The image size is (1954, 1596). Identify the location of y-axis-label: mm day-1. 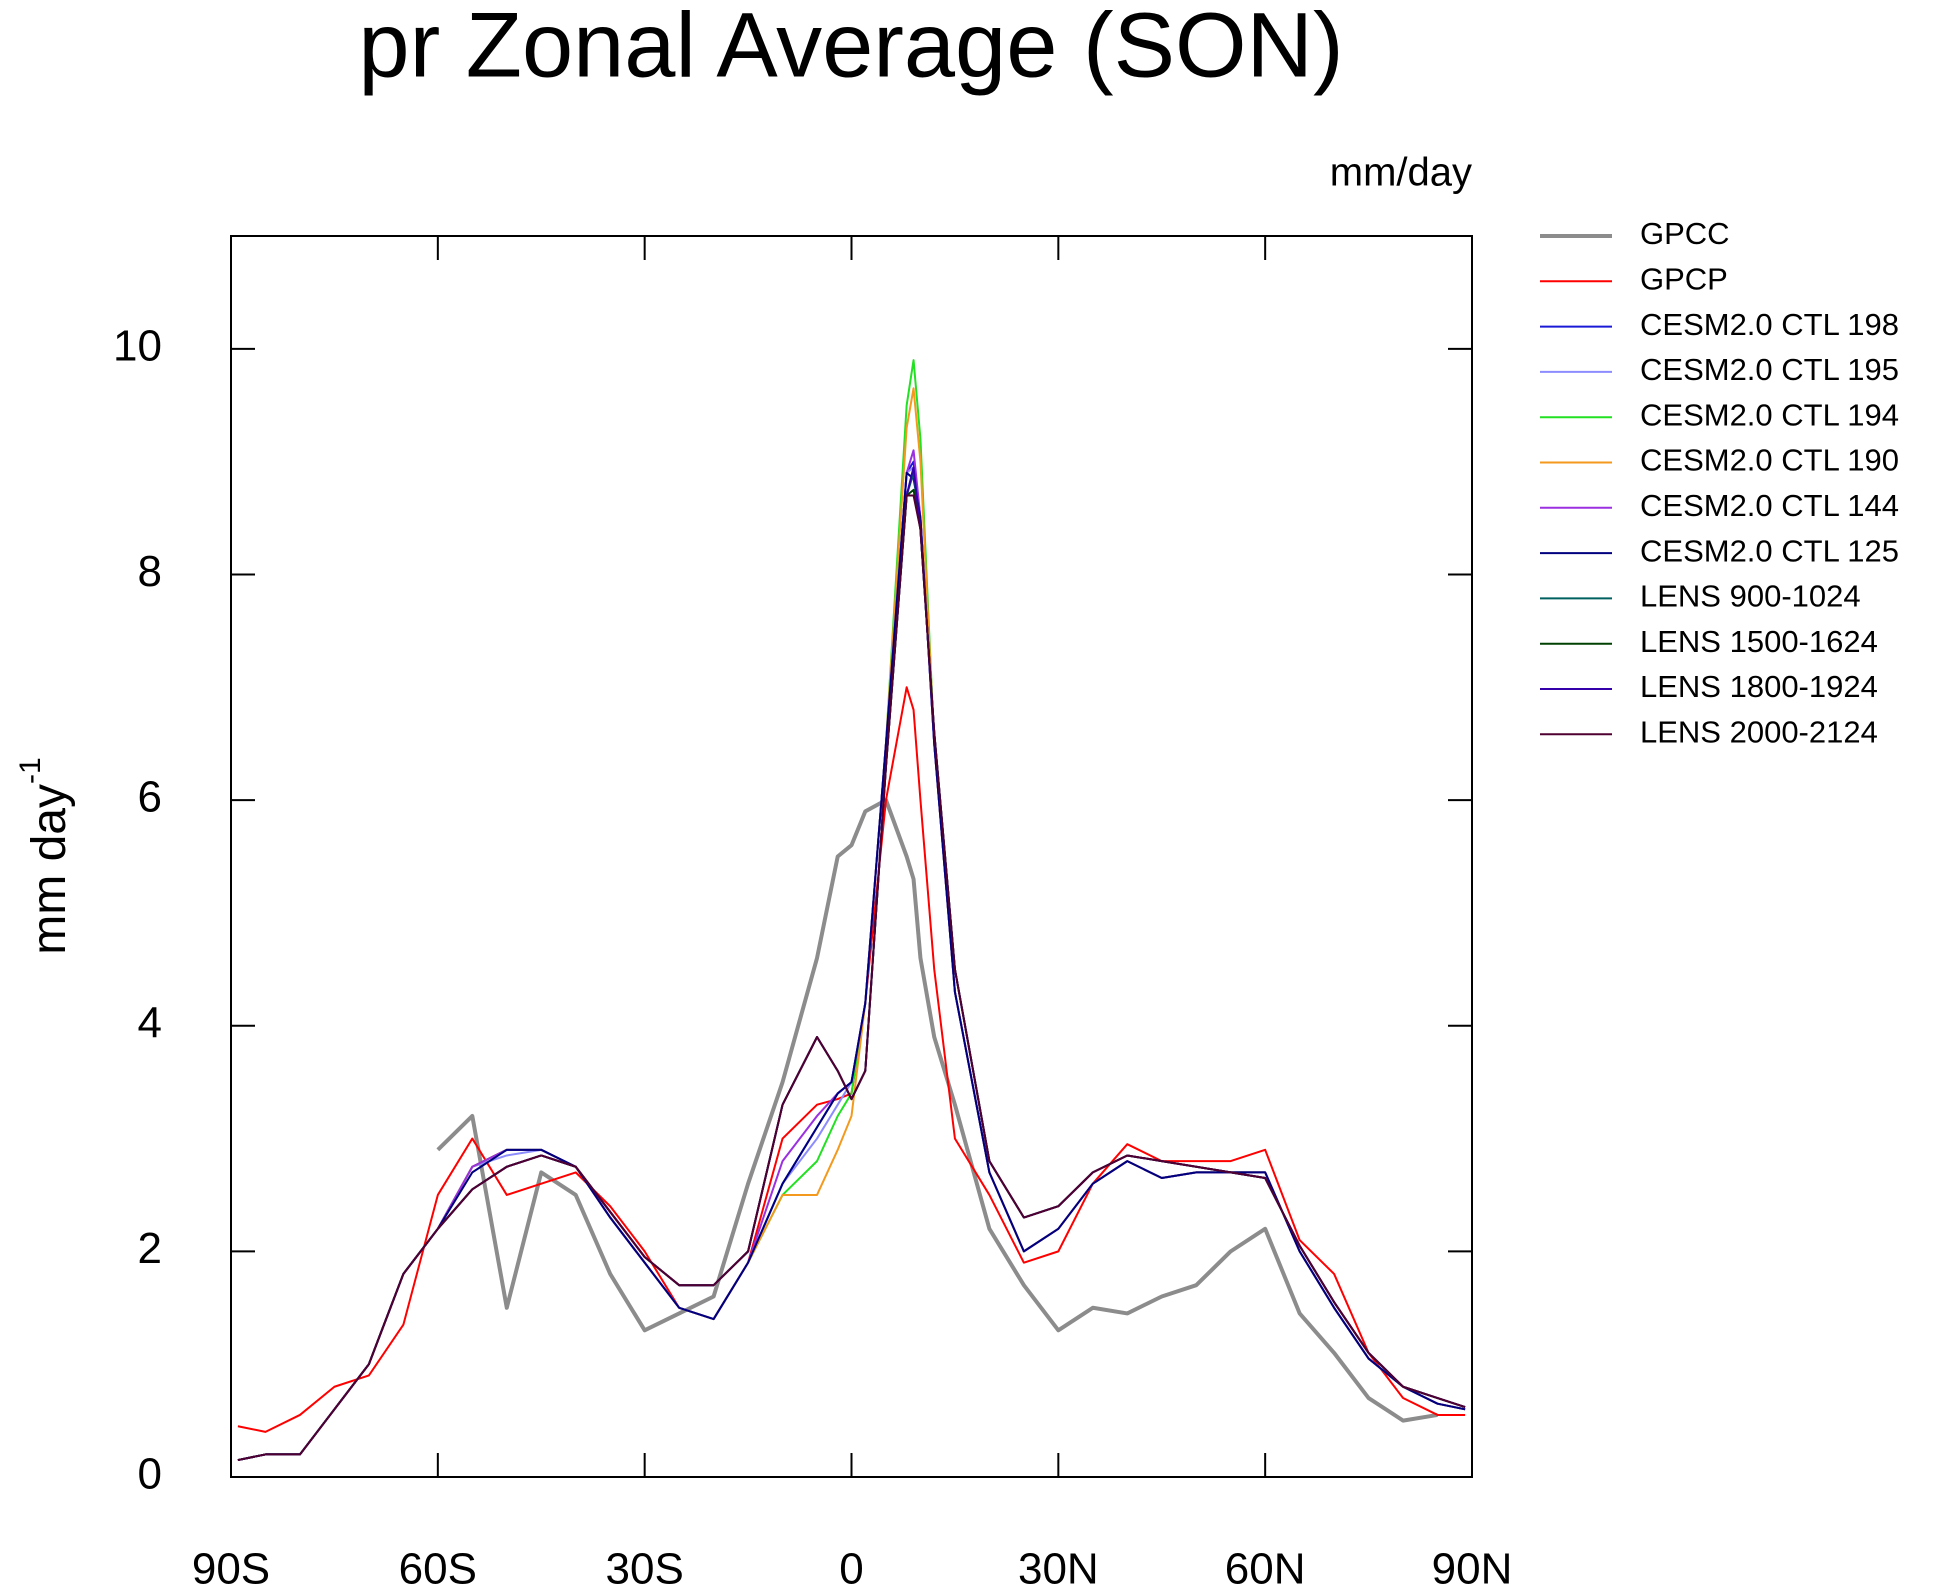
(45, 855).